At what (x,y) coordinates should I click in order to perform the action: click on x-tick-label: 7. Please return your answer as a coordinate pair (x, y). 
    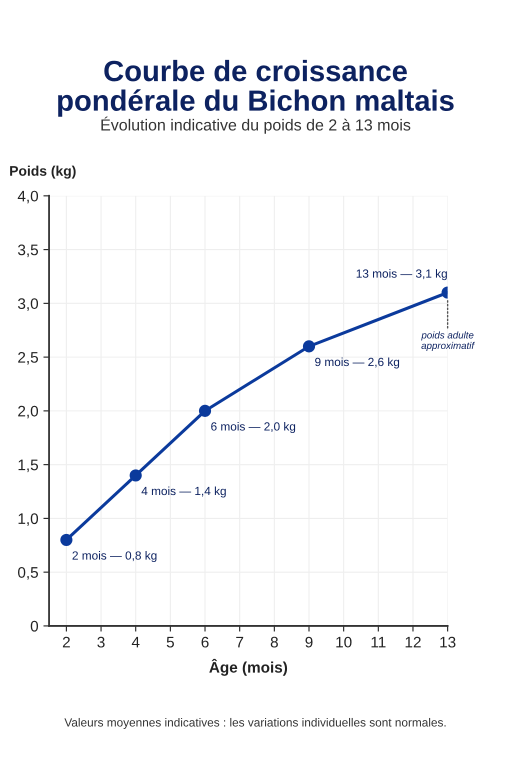
    Looking at the image, I should click on (240, 642).